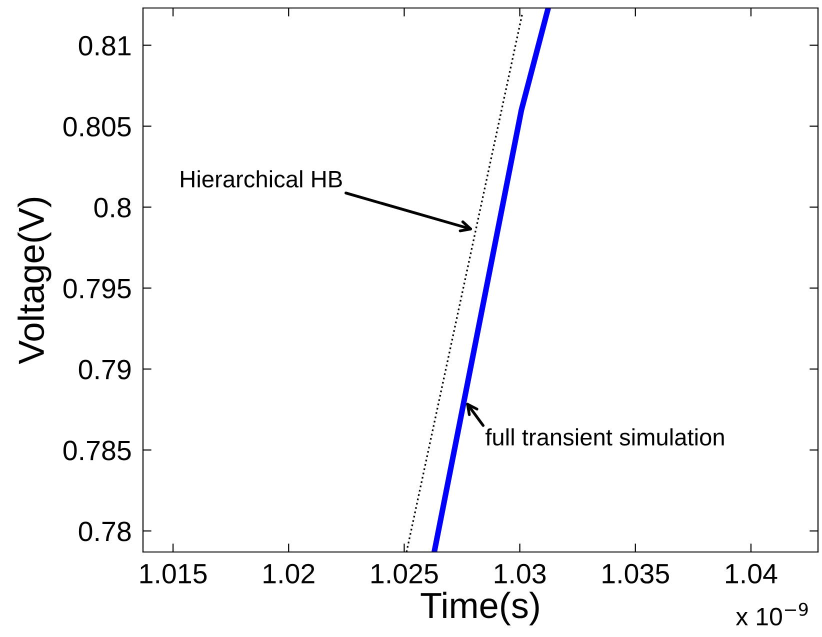  I want to click on x-tick-label: 1.02, so click(289, 574).